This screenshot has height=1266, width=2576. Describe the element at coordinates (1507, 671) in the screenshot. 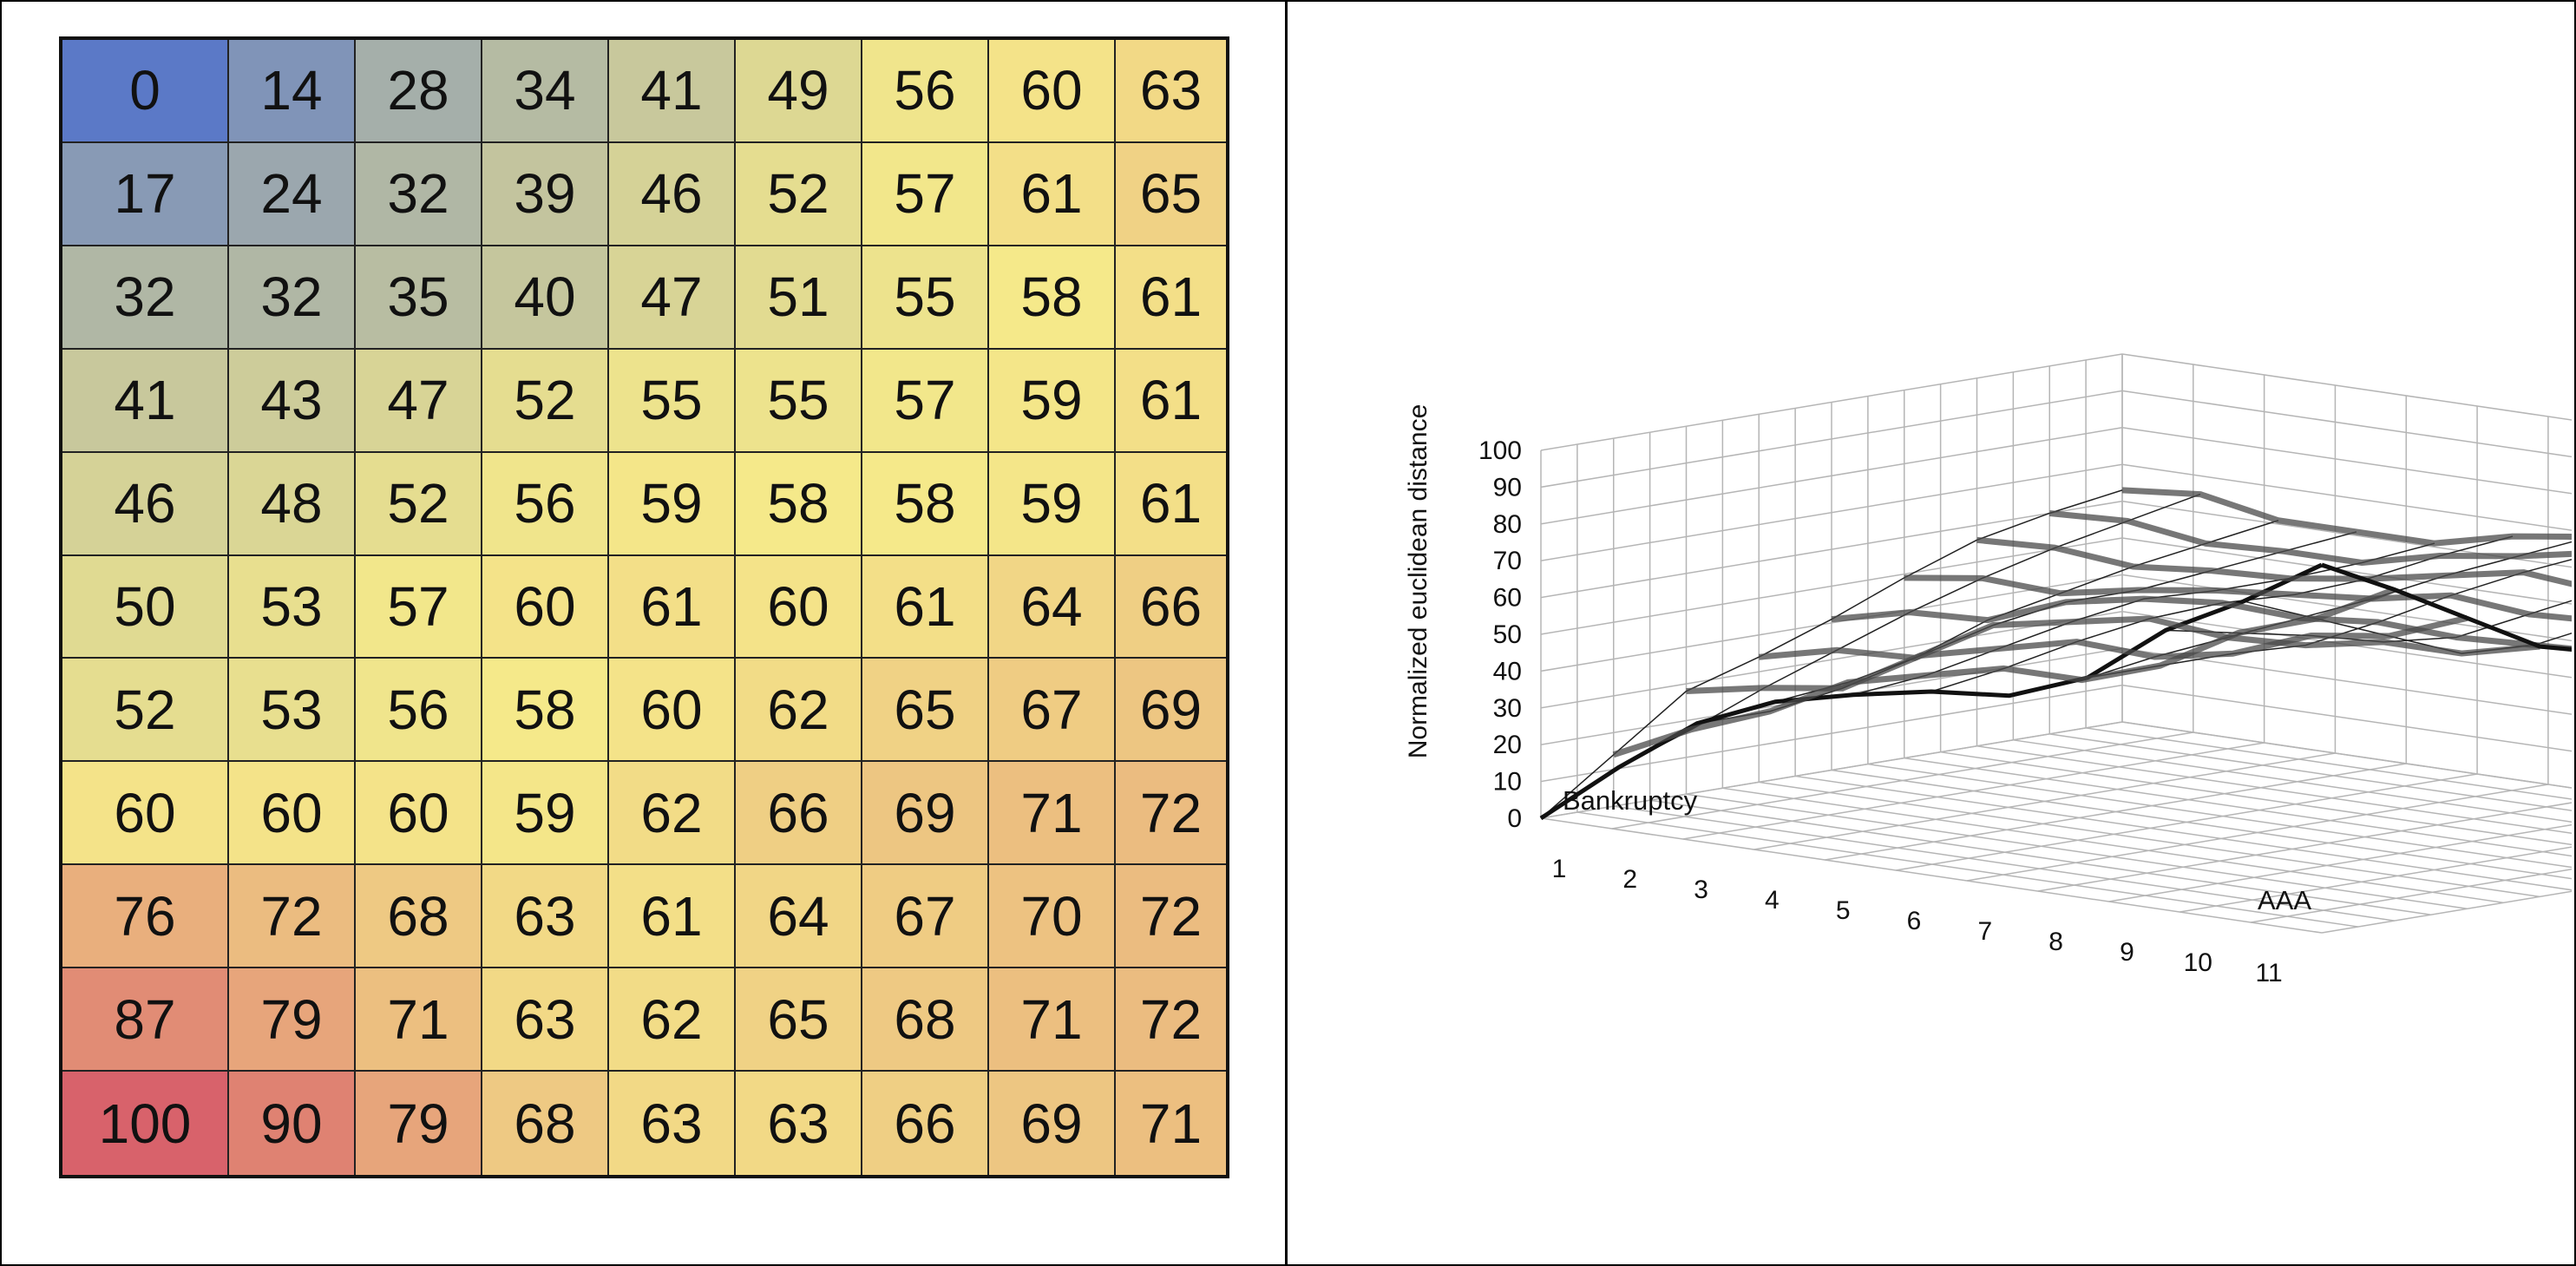

I see `z-tick-label: 40` at that location.